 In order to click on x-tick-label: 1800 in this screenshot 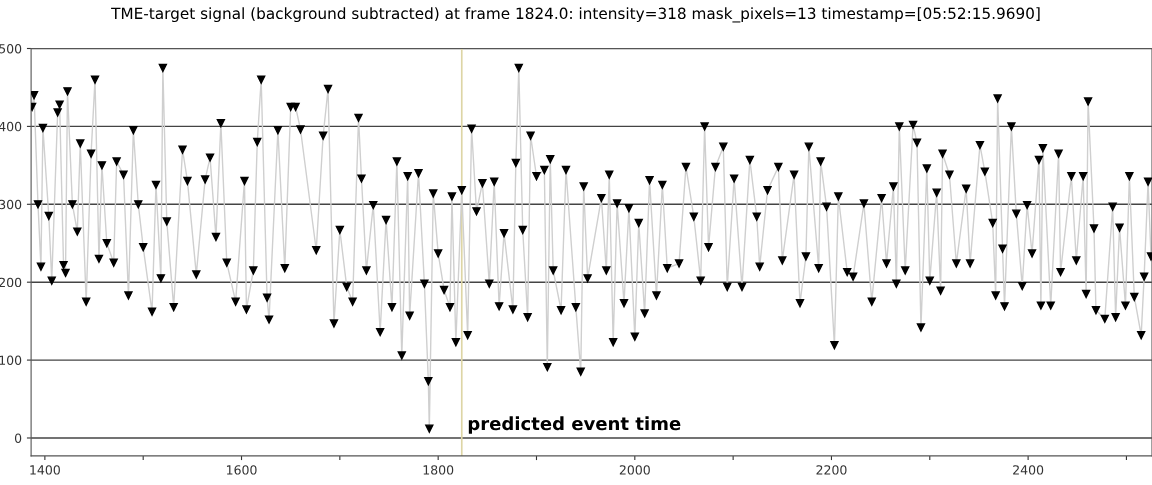, I will do `click(438, 470)`.